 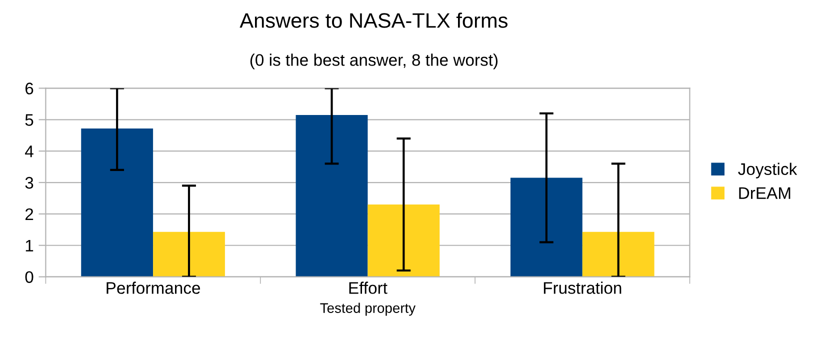 I want to click on x-tick-label: Effort, so click(x=368, y=288).